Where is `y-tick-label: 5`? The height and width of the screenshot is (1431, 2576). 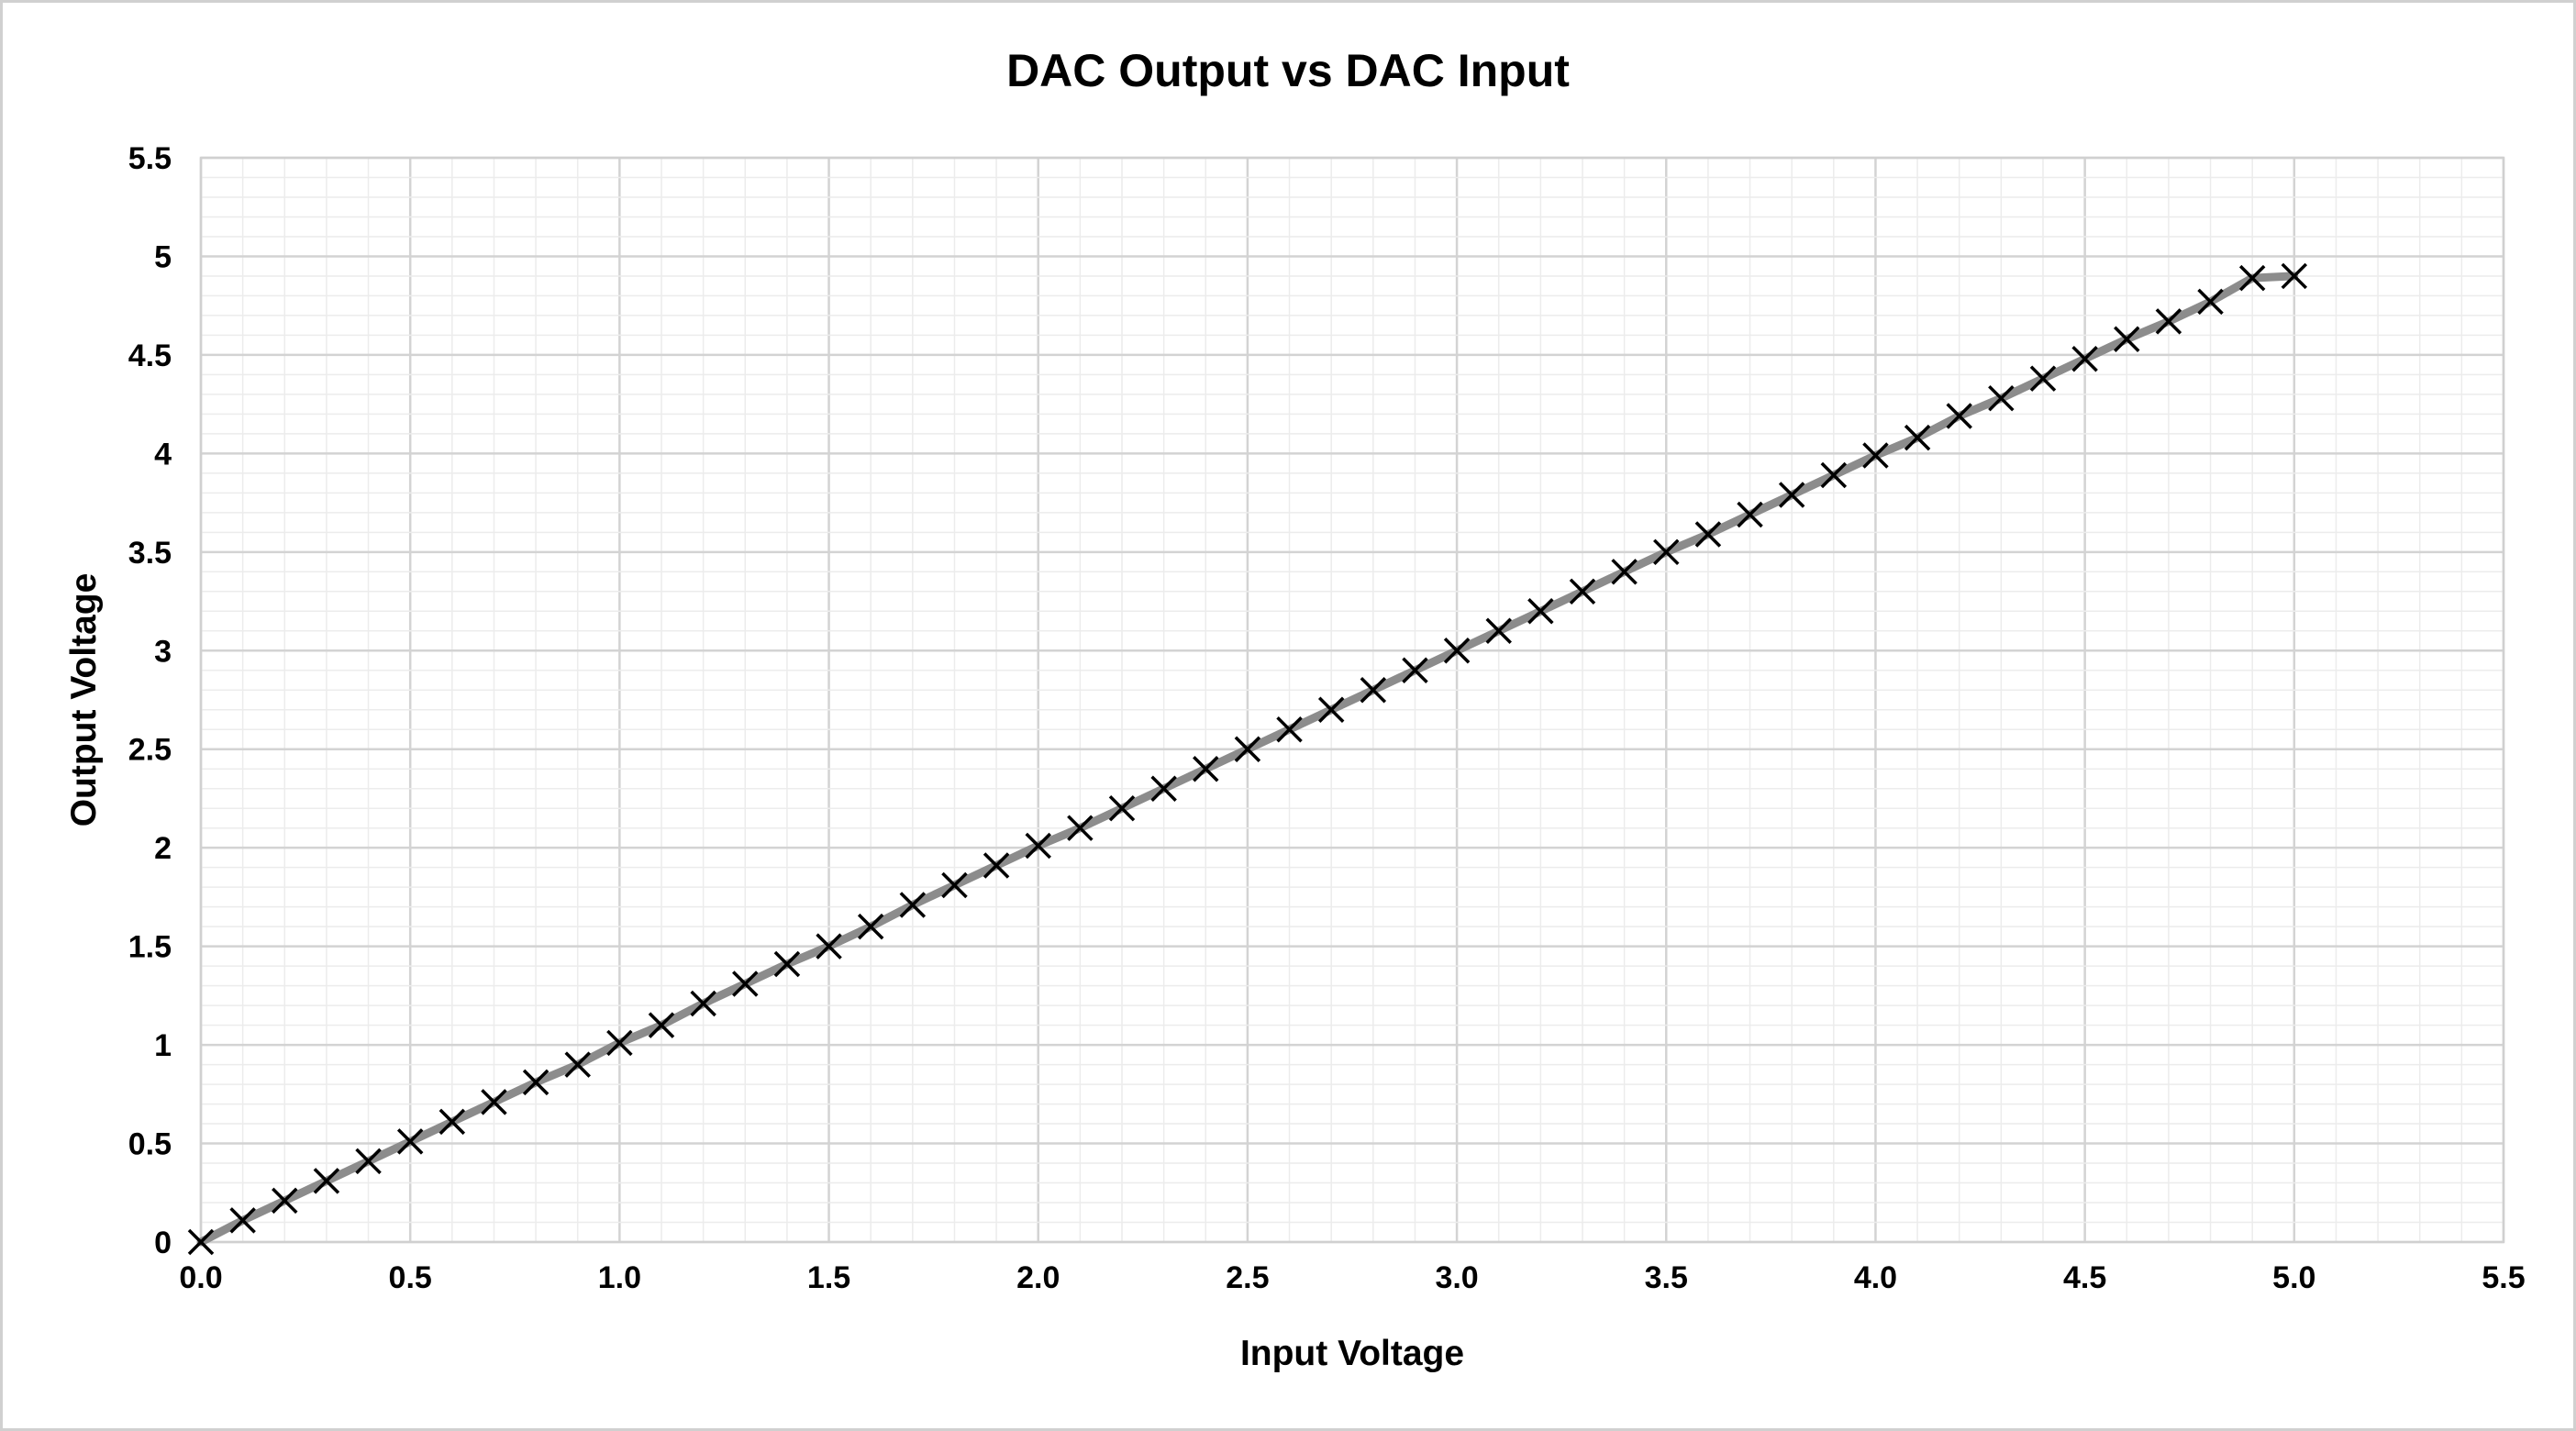 y-tick-label: 5 is located at coordinates (163, 256).